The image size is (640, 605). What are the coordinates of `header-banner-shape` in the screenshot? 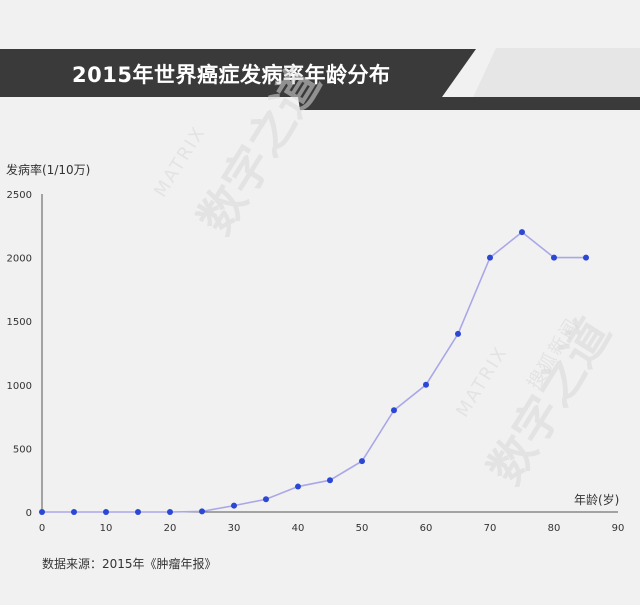 It's located at (320, 79).